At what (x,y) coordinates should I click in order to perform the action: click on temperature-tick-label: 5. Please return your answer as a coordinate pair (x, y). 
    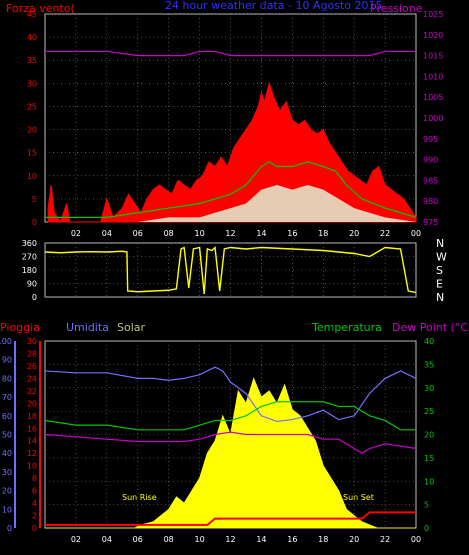
    Looking at the image, I should click on (426, 505).